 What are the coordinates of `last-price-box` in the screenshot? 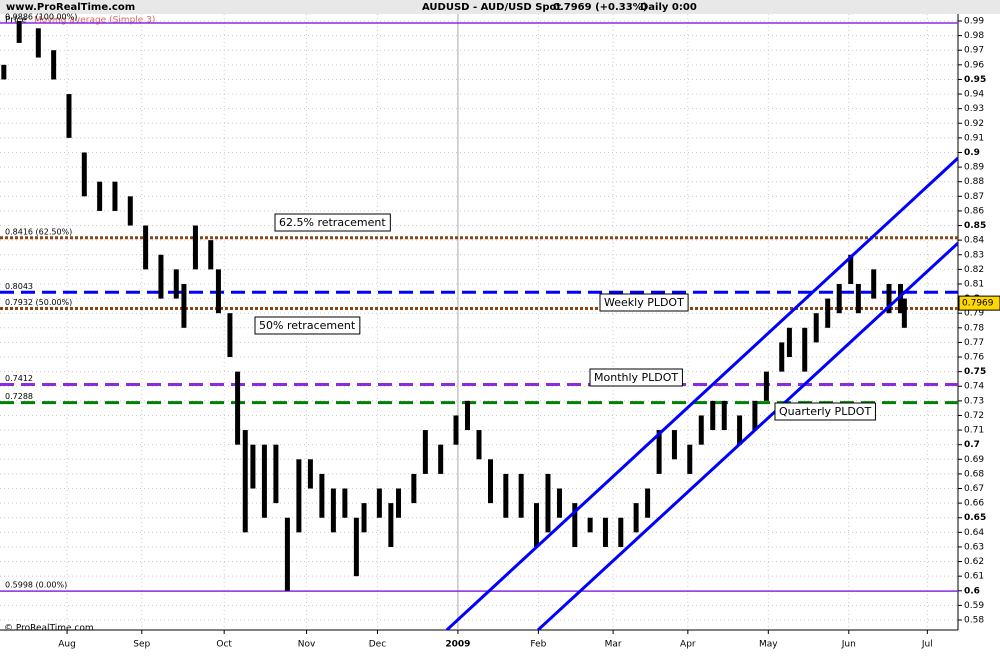 It's located at (979, 303).